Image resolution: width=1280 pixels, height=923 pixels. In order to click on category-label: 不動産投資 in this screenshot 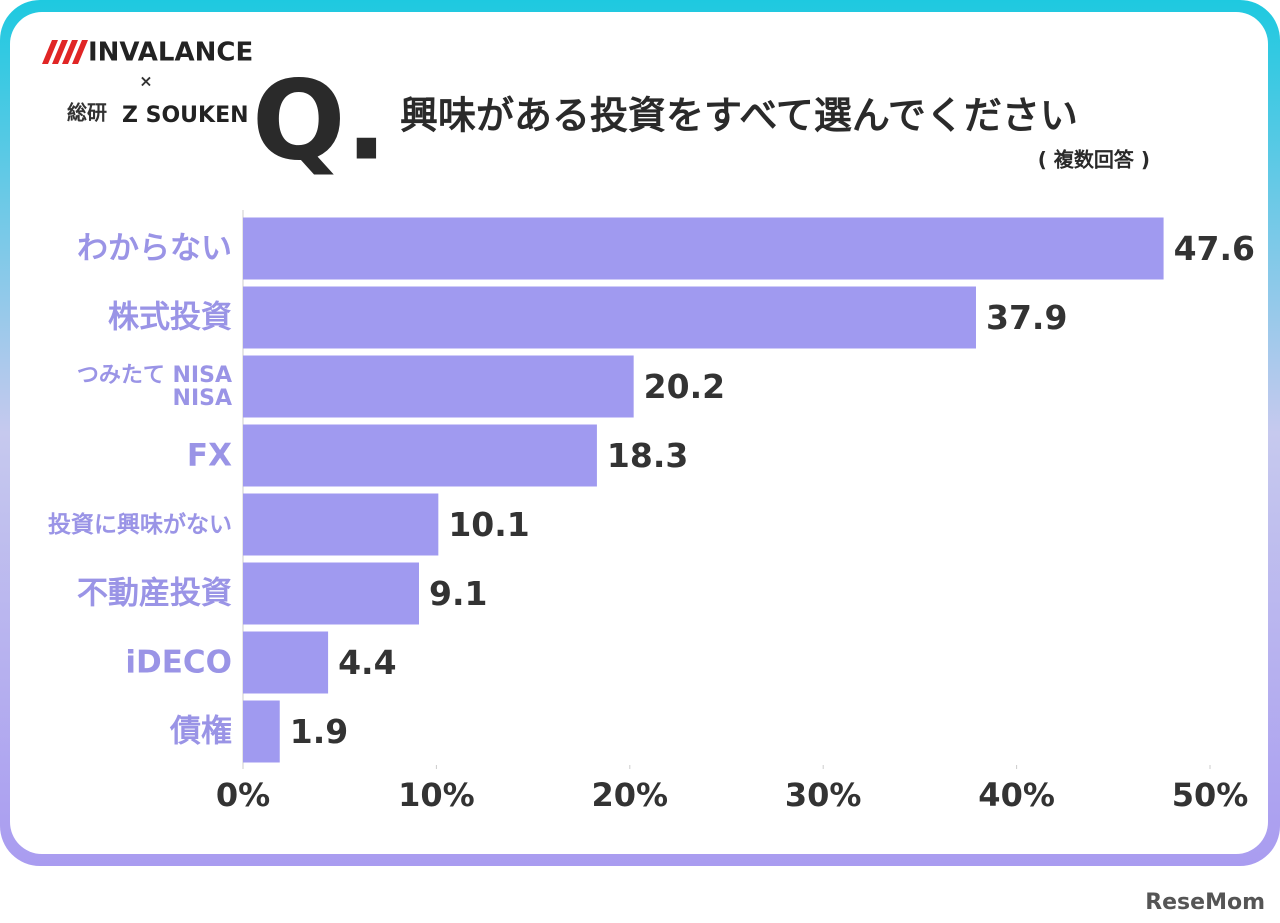, I will do `click(154, 593)`.